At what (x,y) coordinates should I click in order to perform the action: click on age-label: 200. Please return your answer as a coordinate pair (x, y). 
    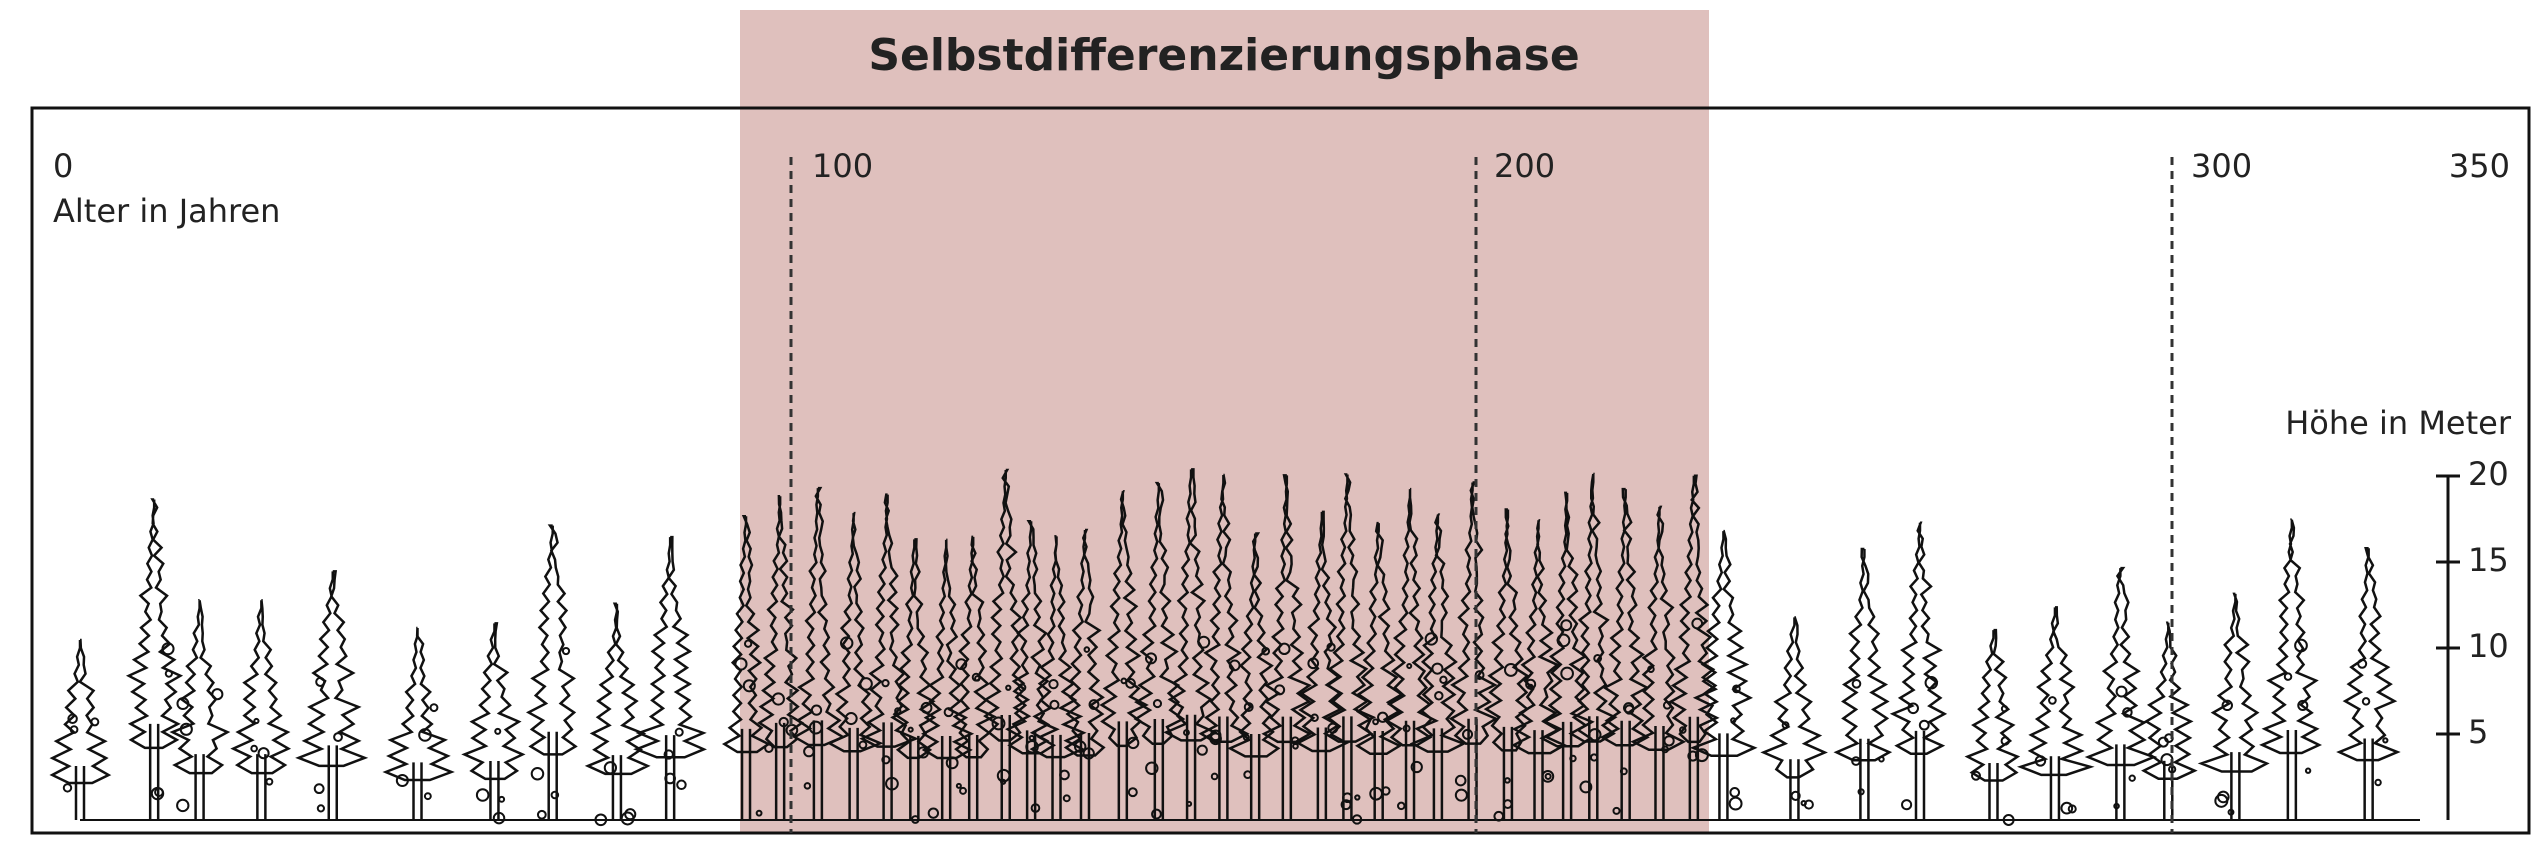
    Looking at the image, I should click on (1524, 166).